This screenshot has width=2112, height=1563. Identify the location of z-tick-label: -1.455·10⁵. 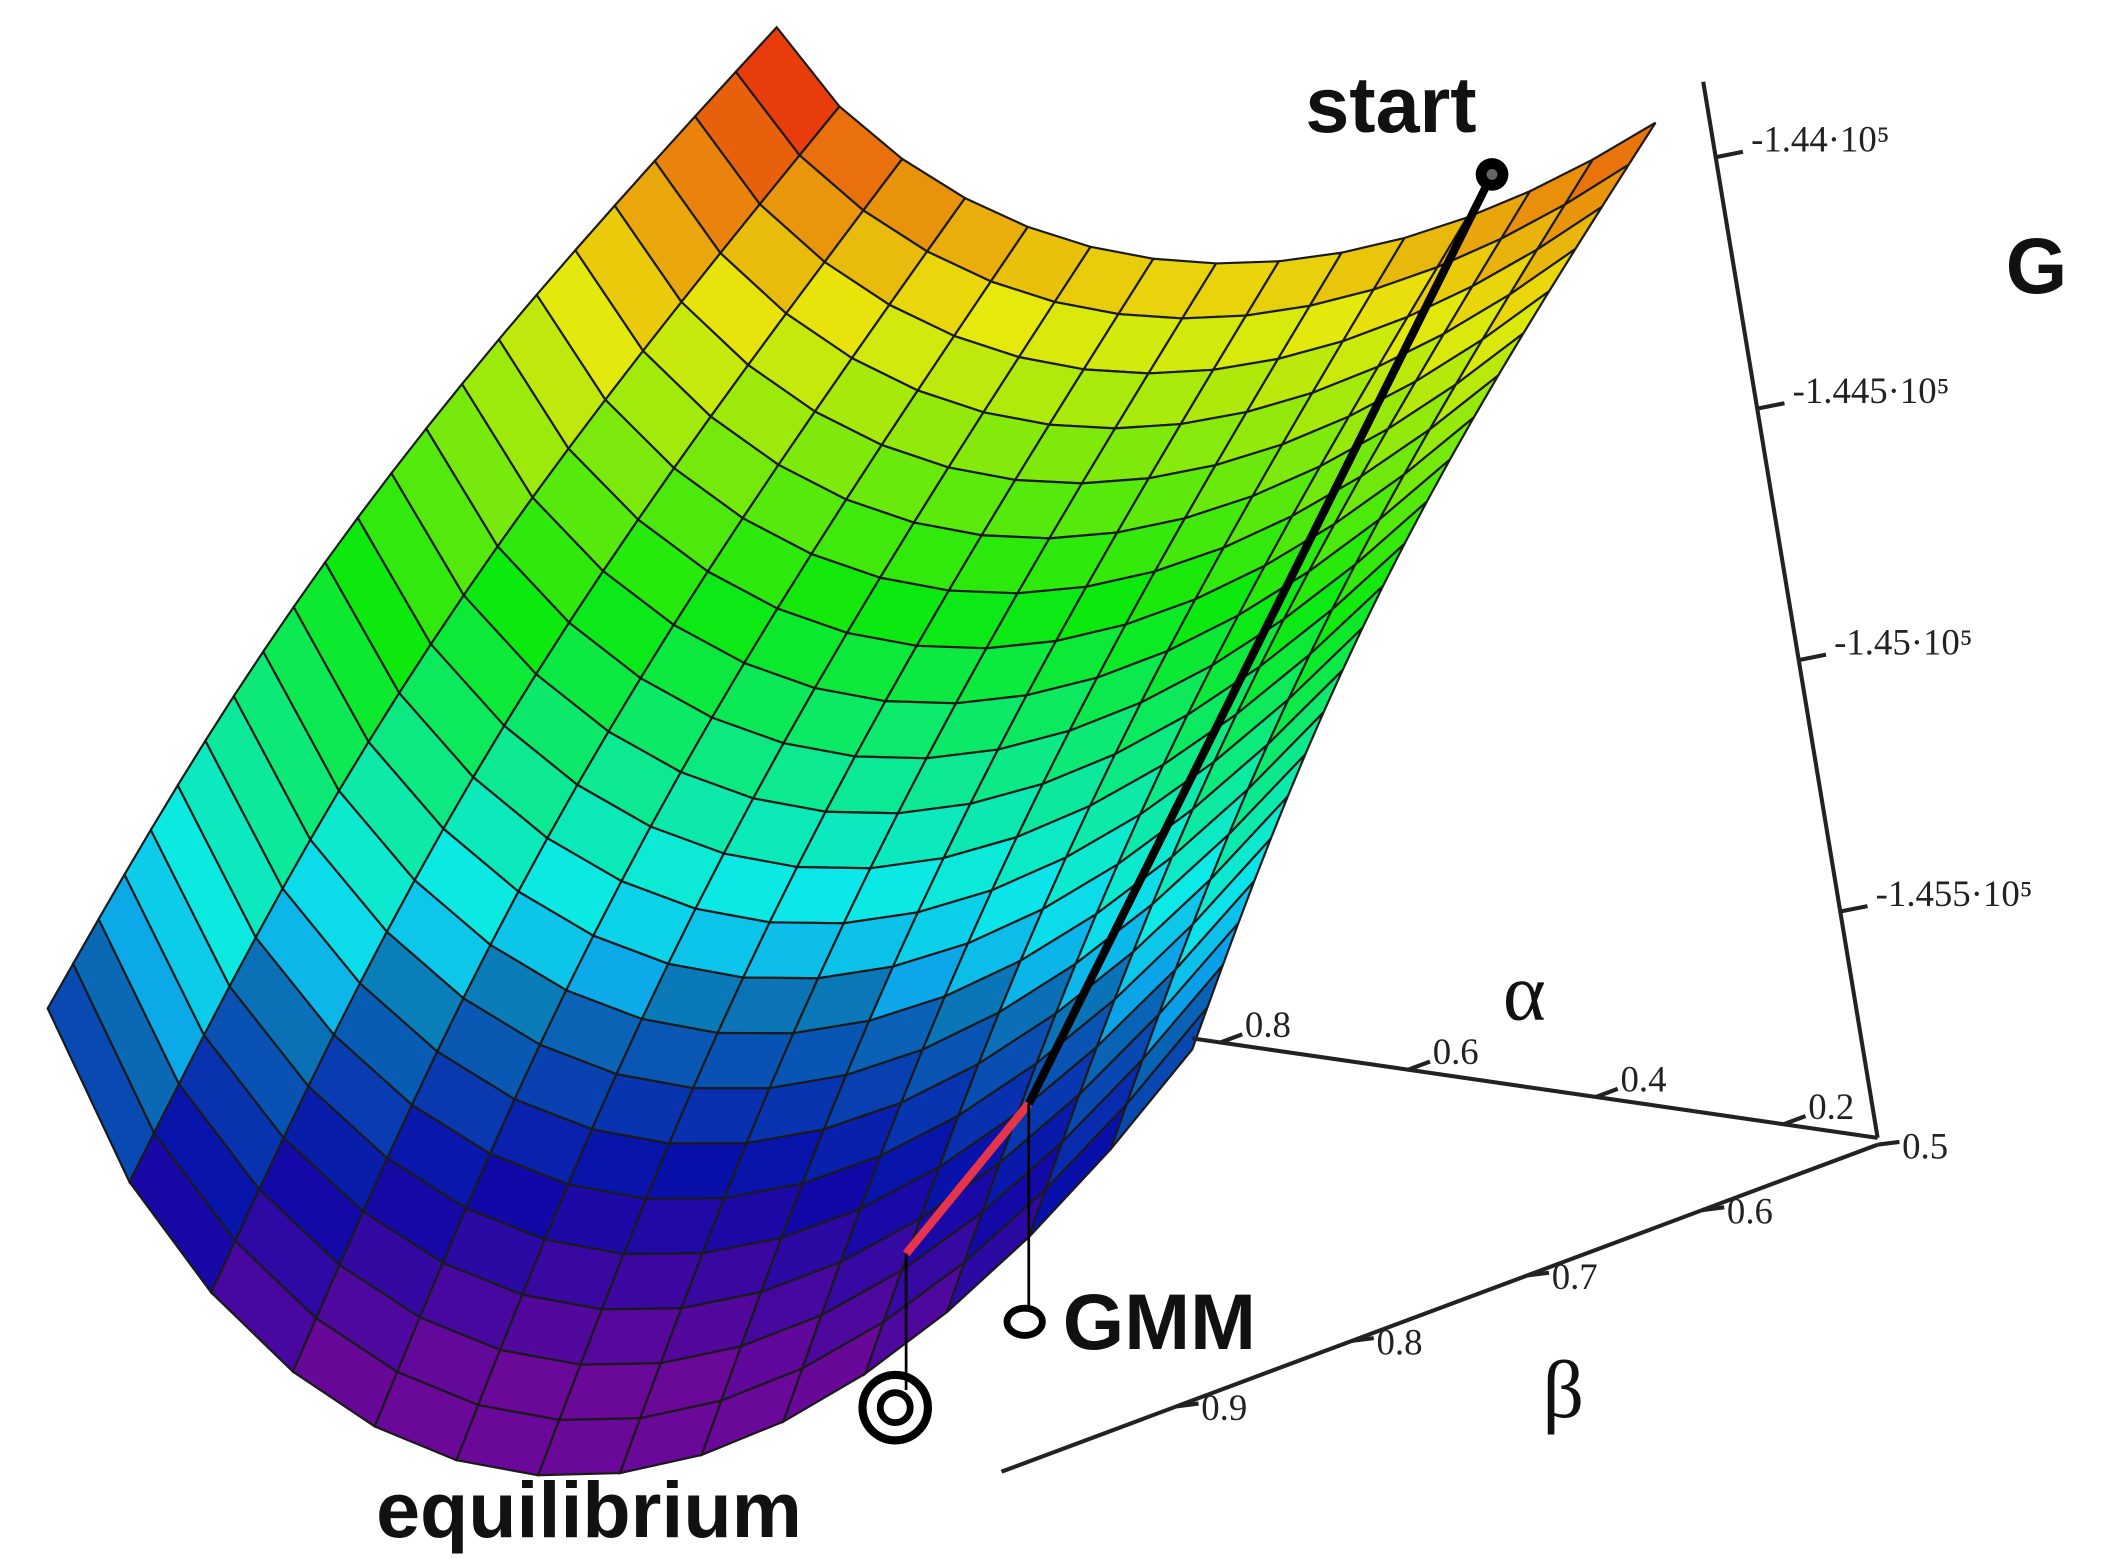
(1954, 893).